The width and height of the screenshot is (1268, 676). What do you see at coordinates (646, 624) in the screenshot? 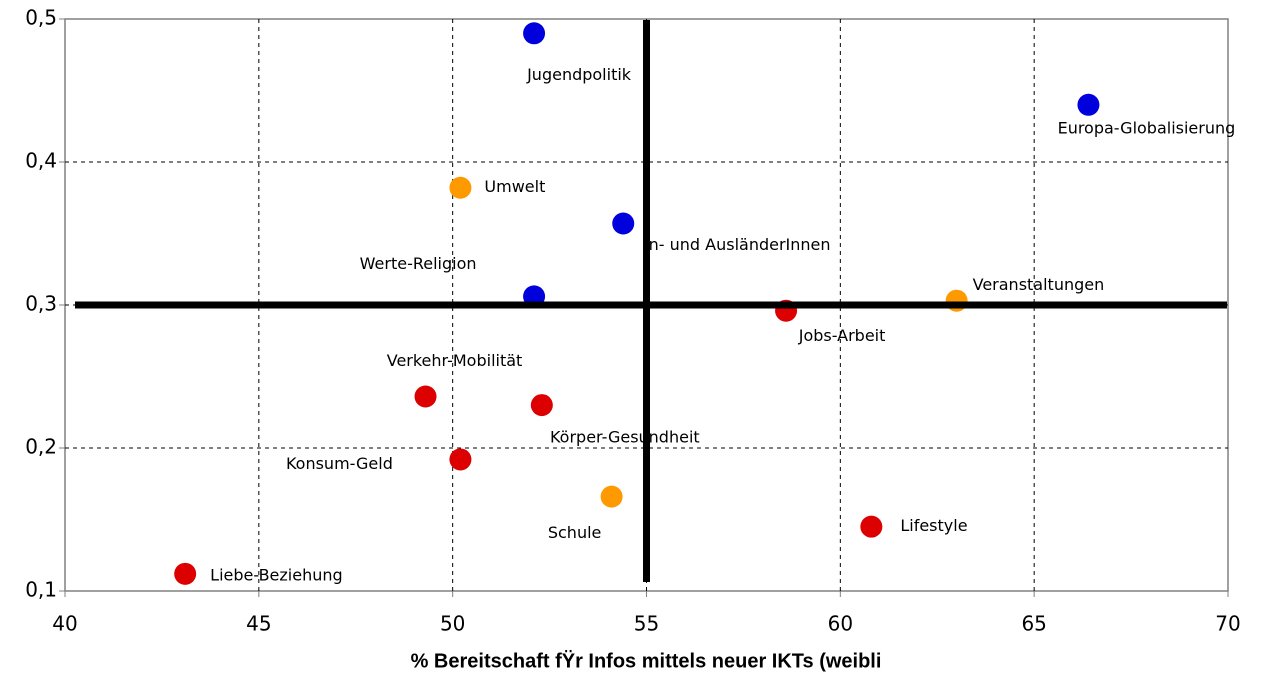
I see `x-tick-label: 55` at bounding box center [646, 624].